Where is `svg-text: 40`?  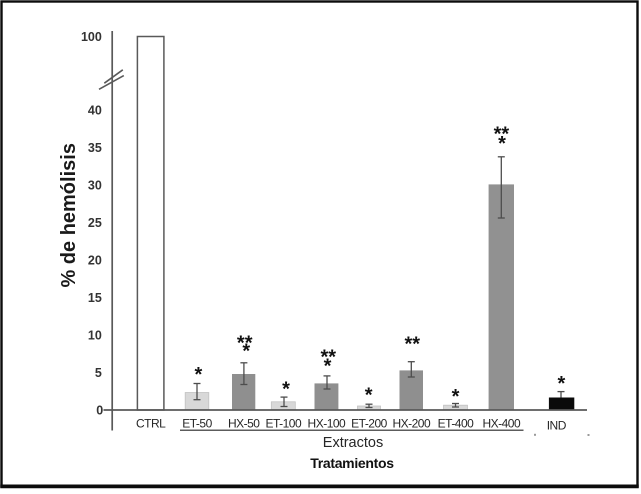
svg-text: 40 is located at coordinates (95, 110).